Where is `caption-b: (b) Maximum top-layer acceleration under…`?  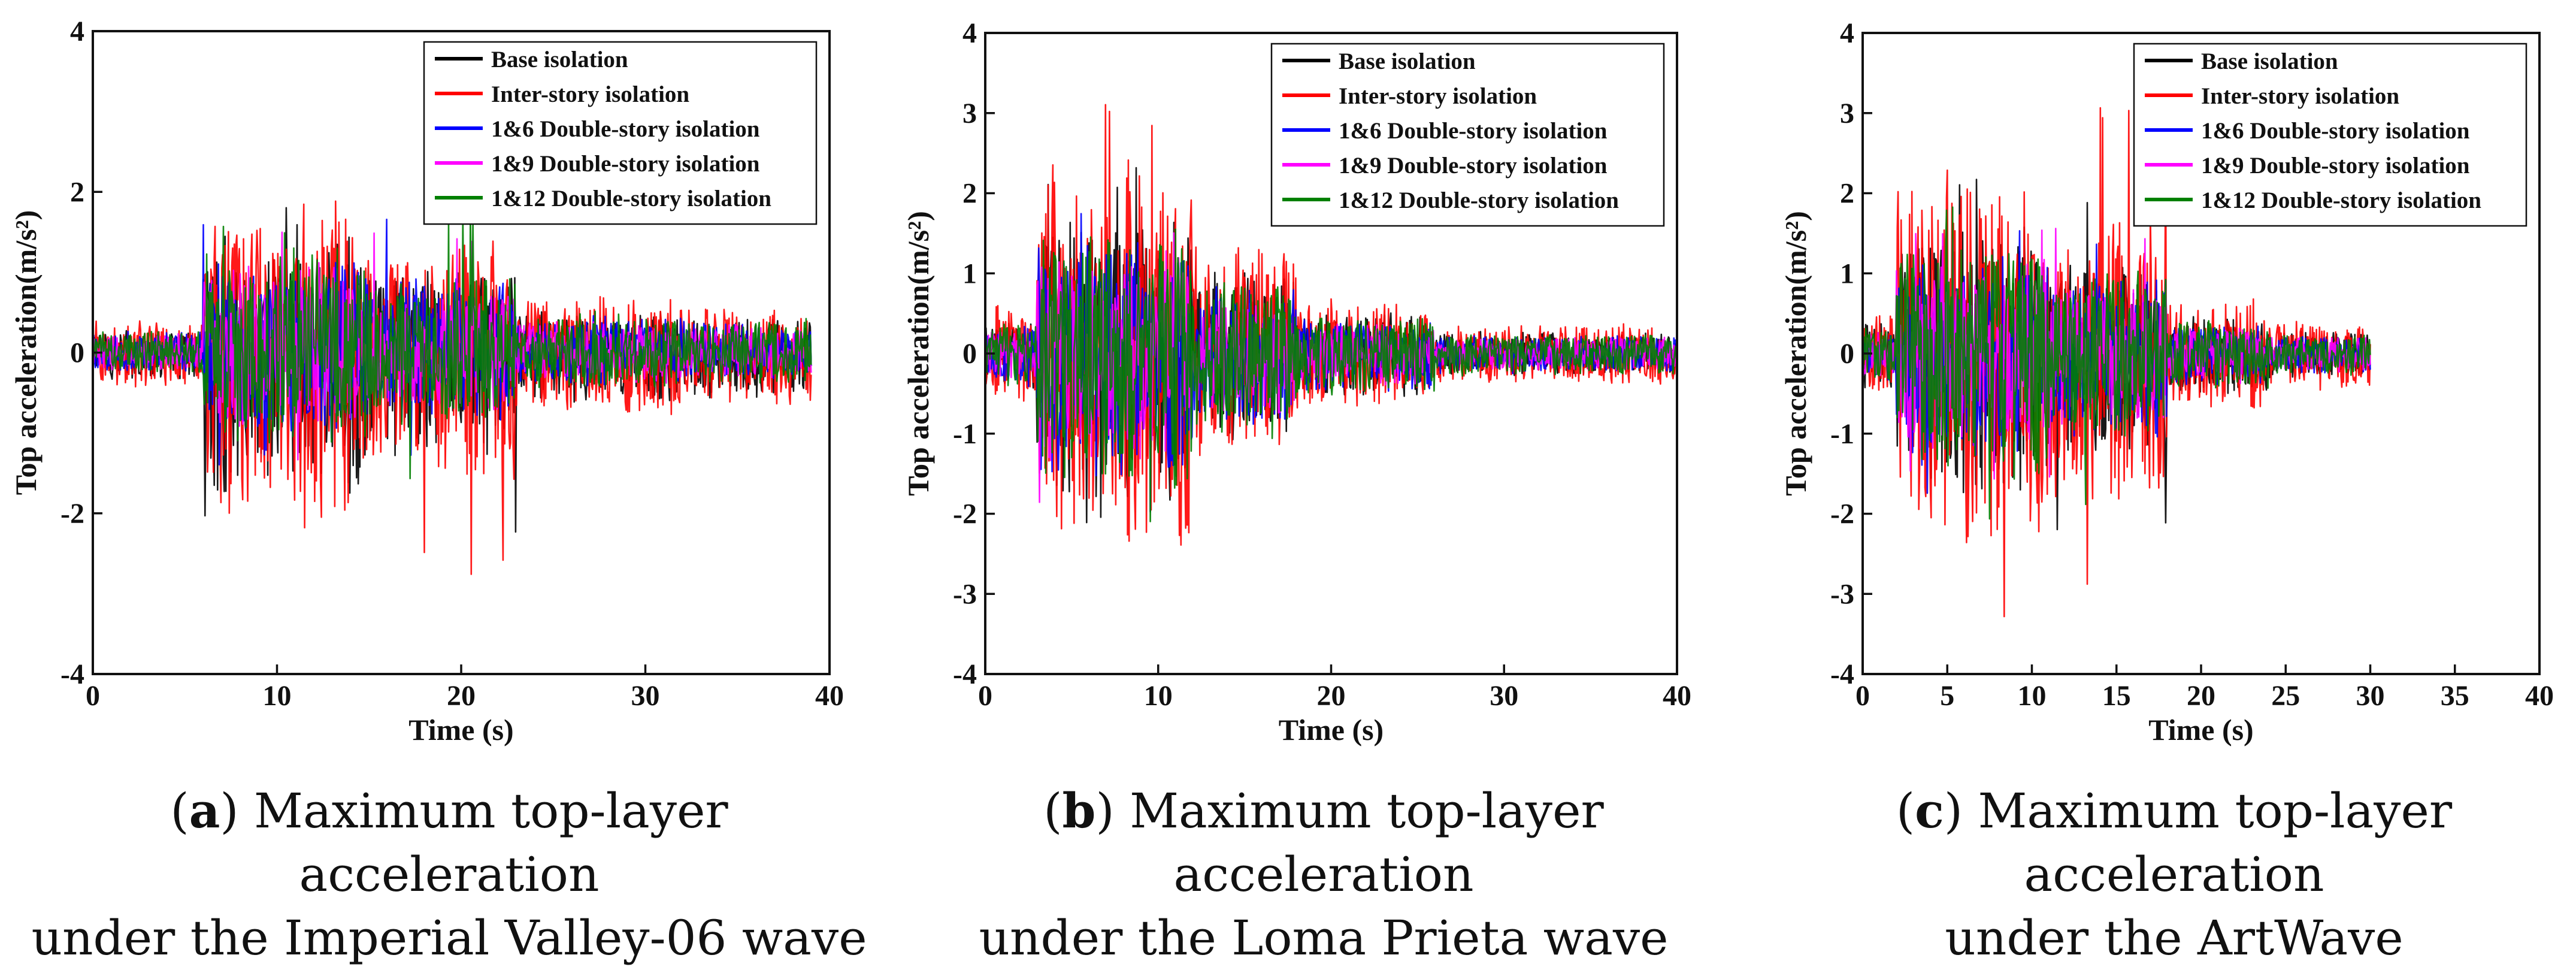
caption-b: (b) Maximum top-layer acceleration under… is located at coordinates (1323, 874).